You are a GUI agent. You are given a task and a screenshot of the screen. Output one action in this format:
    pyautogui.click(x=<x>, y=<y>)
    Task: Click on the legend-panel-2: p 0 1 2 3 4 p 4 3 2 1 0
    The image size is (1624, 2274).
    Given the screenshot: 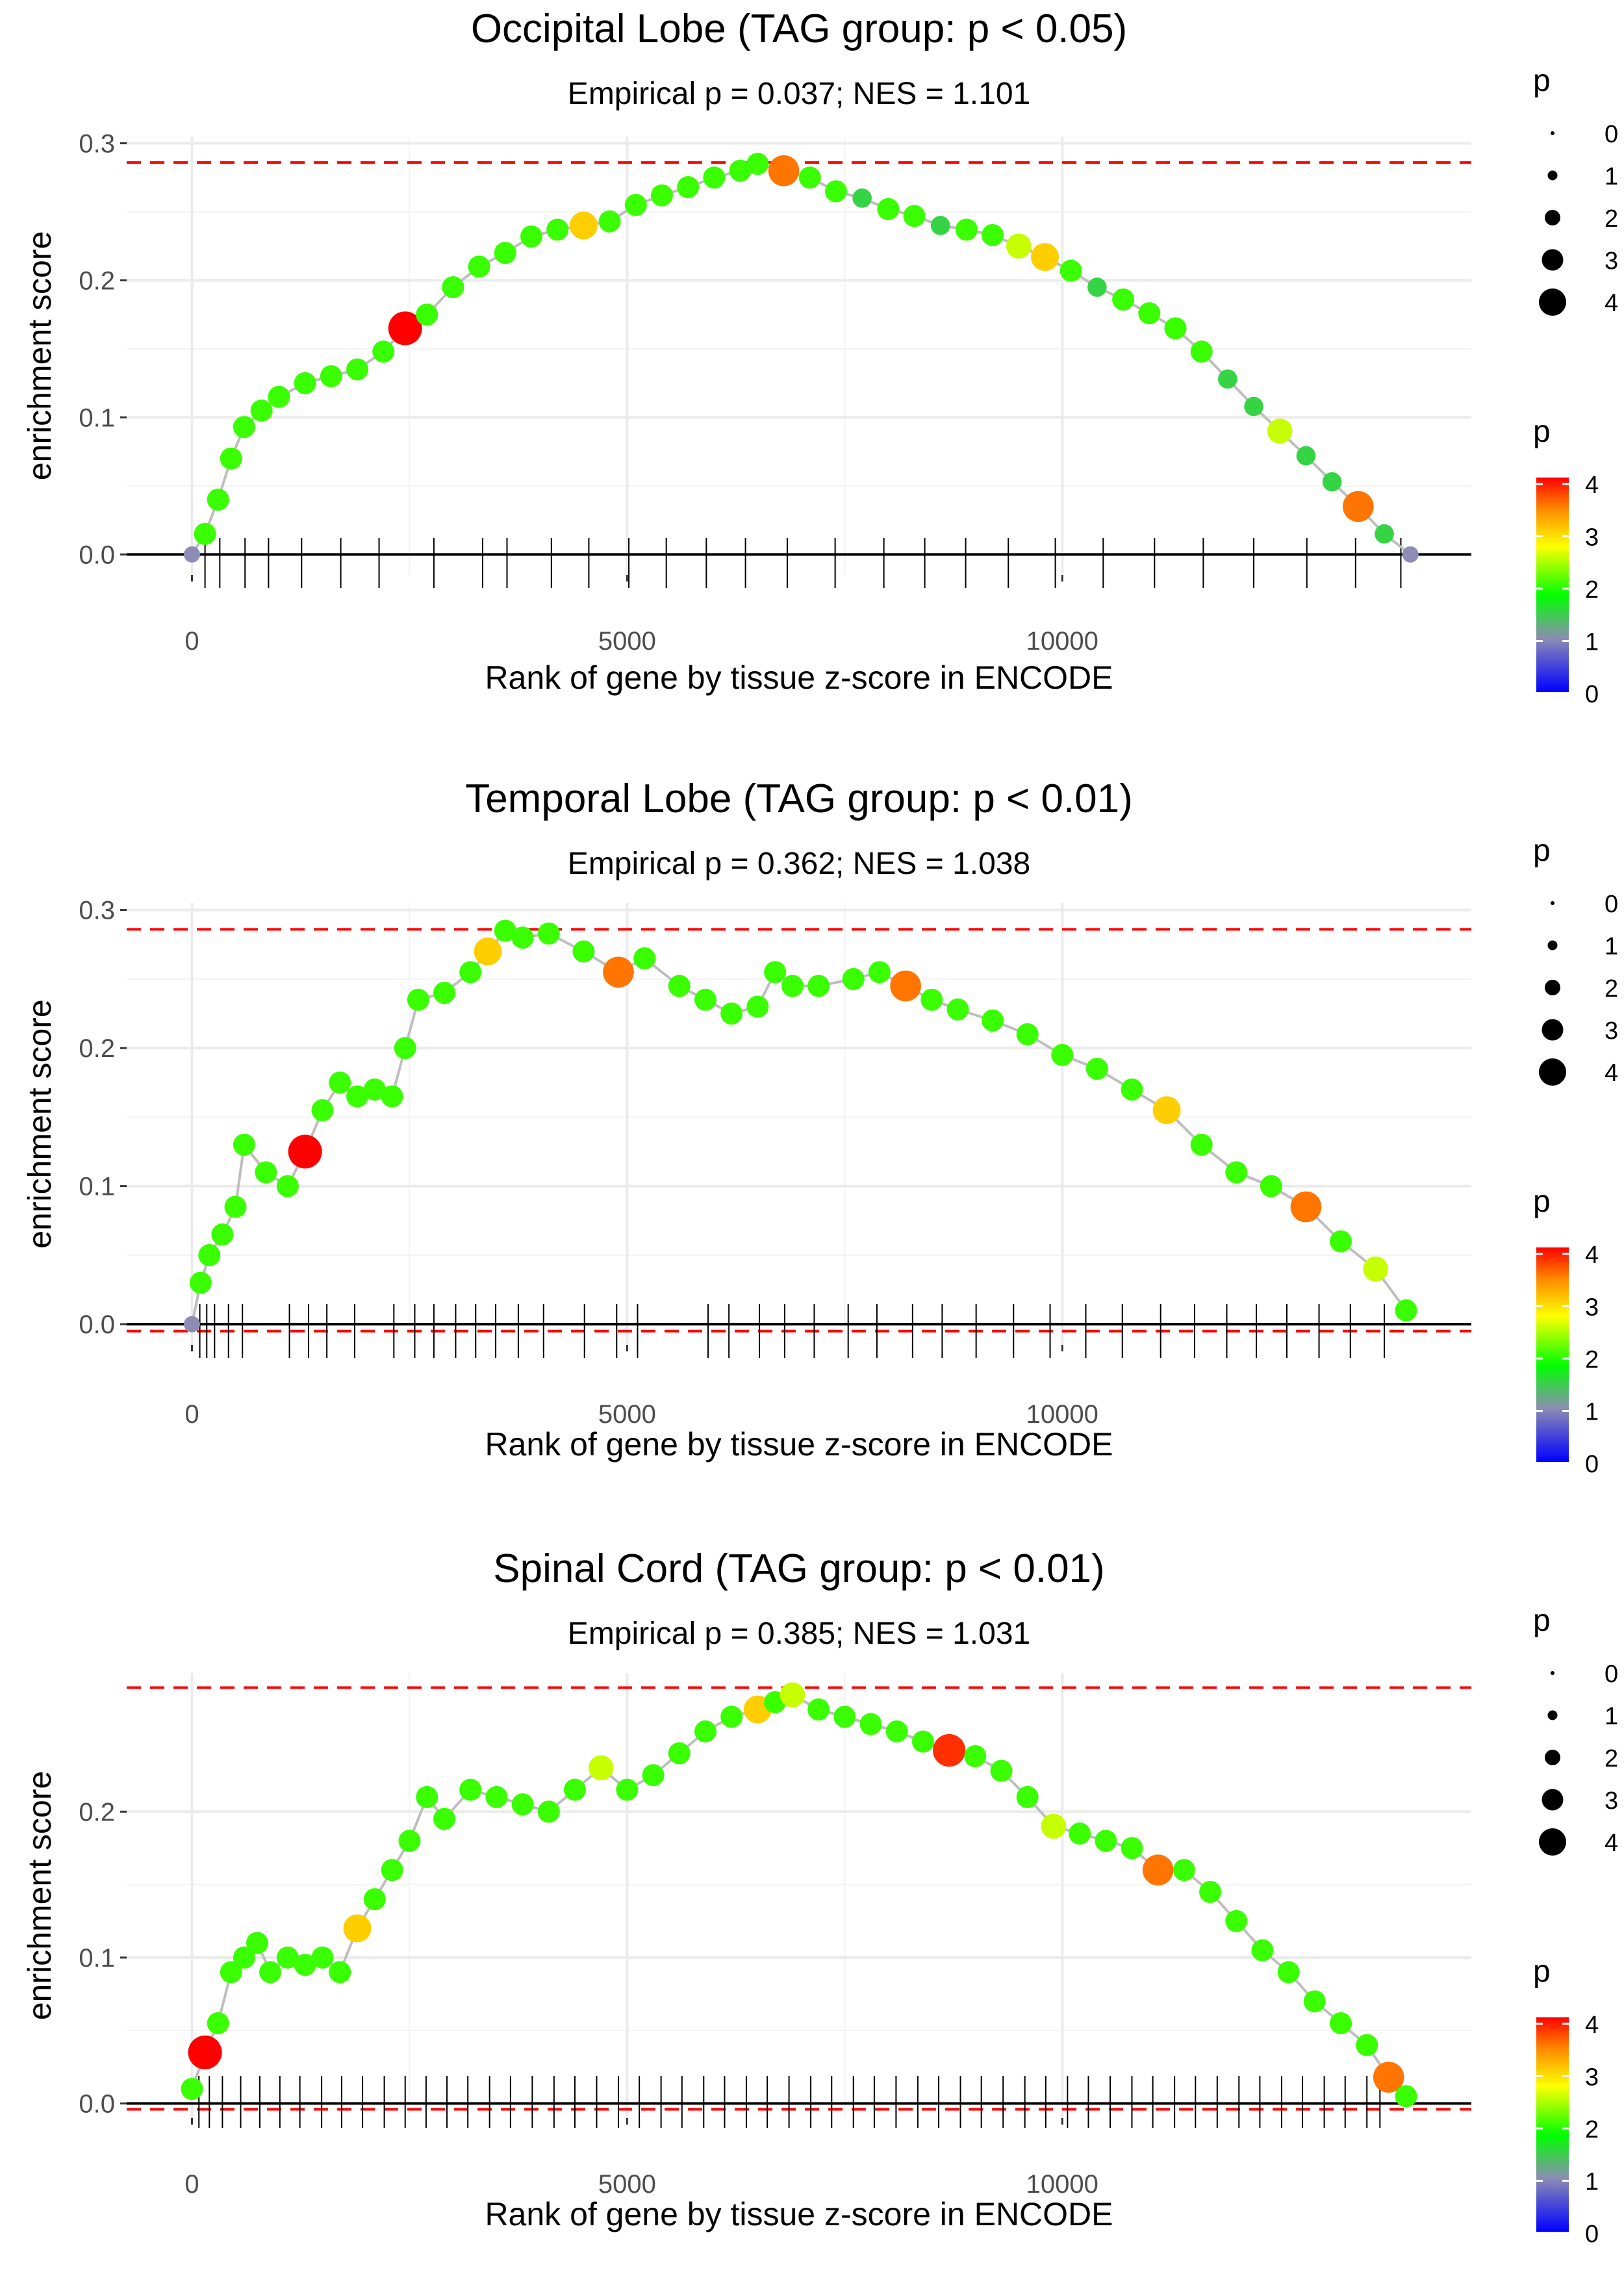 What is the action you would take?
    pyautogui.click(x=1575, y=1156)
    